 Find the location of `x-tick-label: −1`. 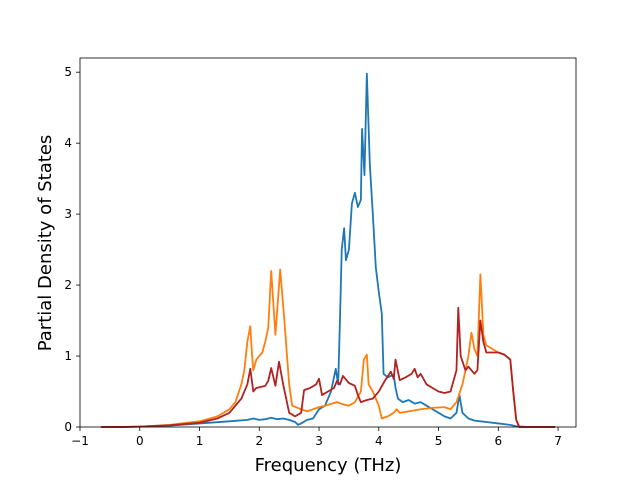

x-tick-label: −1 is located at coordinates (80, 441).